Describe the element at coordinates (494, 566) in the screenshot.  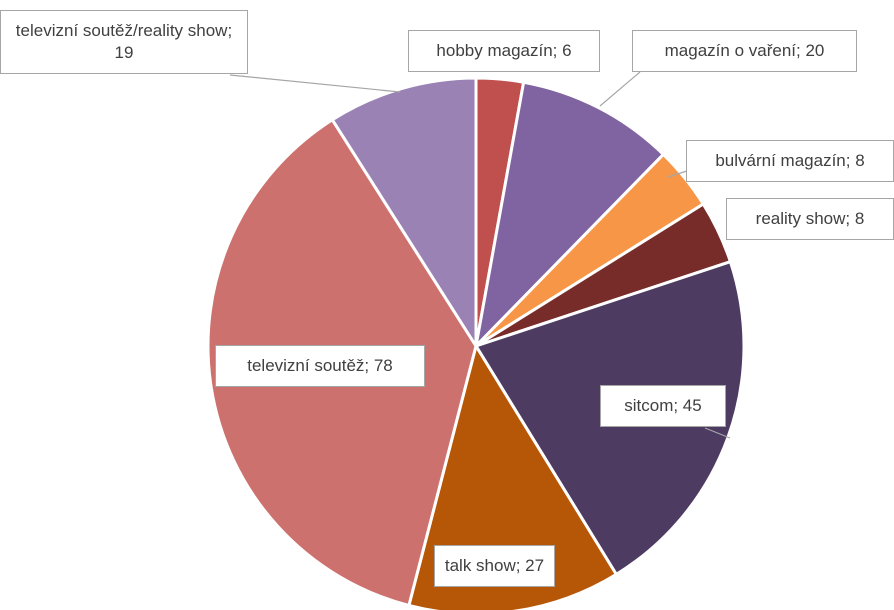
I see `data-label: talk show; 27` at that location.